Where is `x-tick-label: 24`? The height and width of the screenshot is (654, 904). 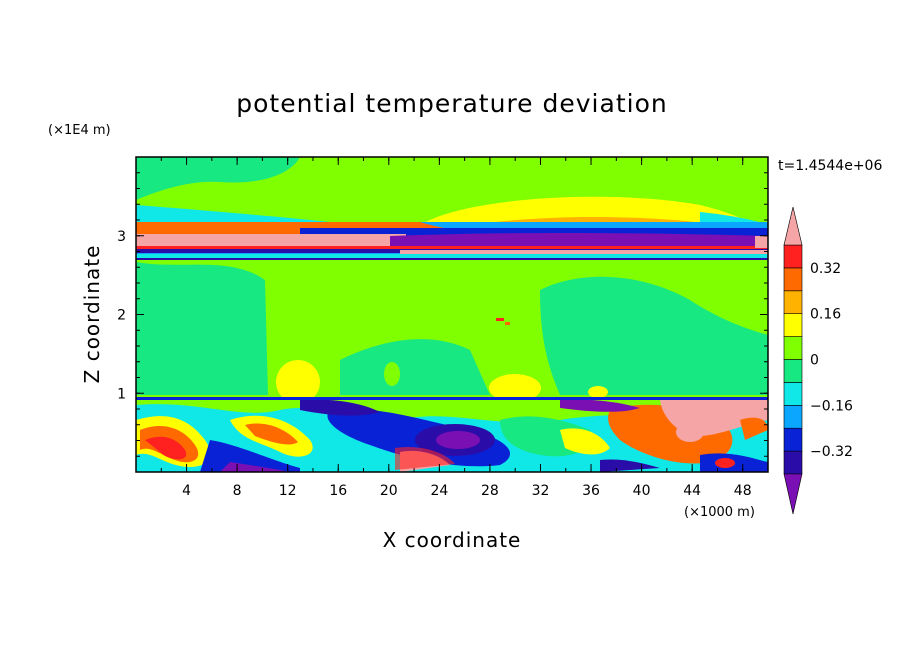 x-tick-label: 24 is located at coordinates (439, 491).